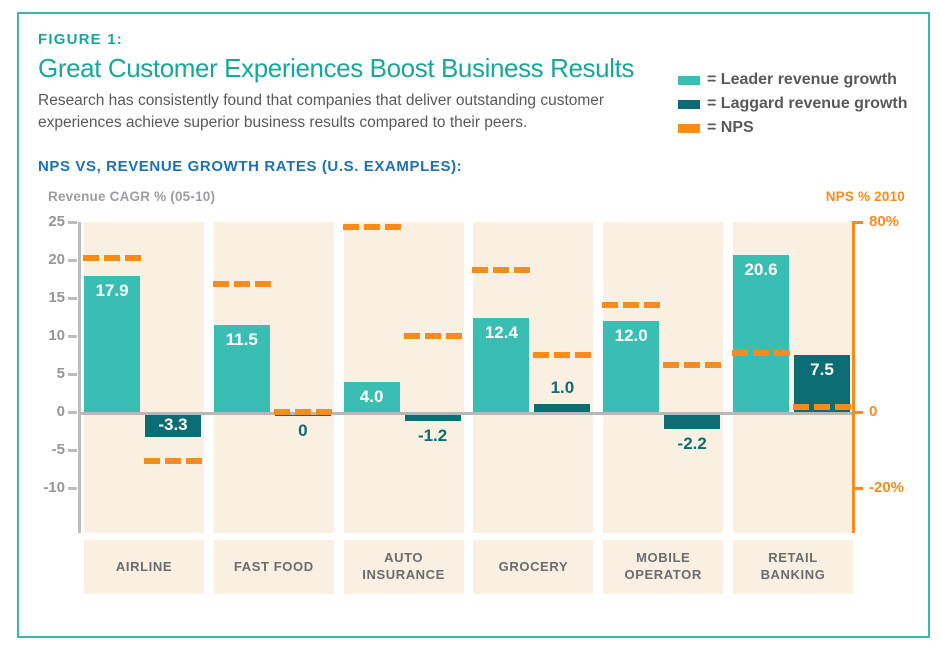 This screenshot has height=650, width=940. I want to click on laggard-value-auto-insurance: -1.2, so click(432, 436).